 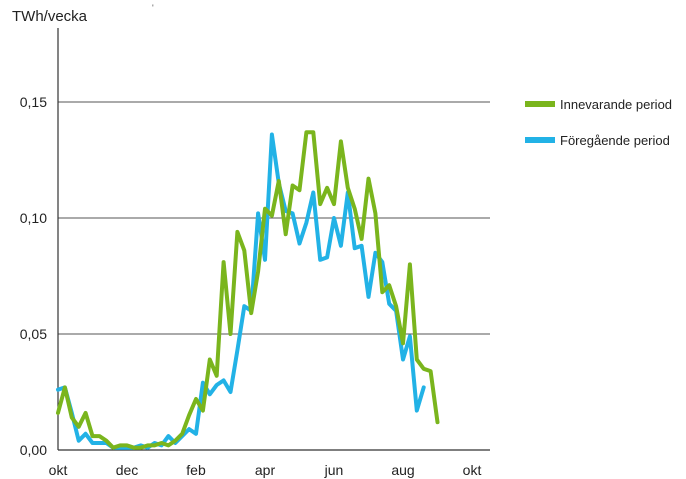 I want to click on x-tick-label: apr, so click(x=265, y=470).